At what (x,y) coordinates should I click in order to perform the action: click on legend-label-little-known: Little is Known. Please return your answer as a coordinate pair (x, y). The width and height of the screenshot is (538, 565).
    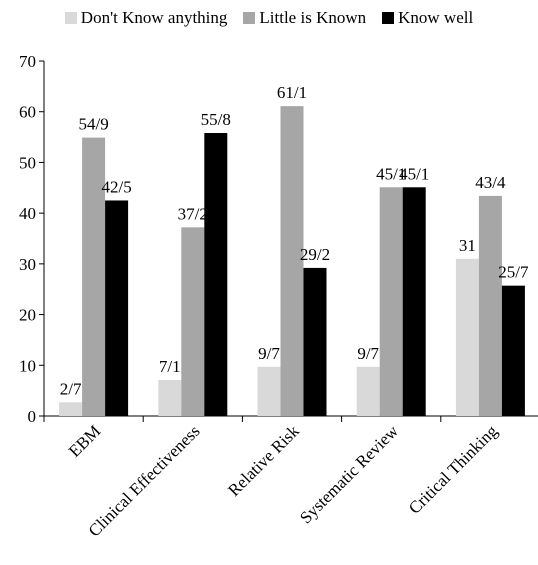
    Looking at the image, I should click on (313, 17).